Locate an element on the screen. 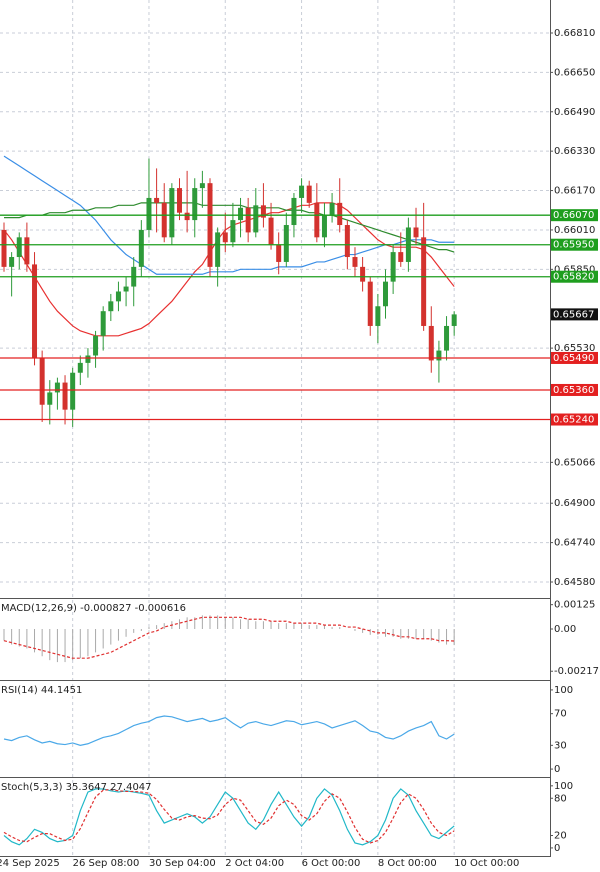 Image resolution: width=600 pixels, height=872 pixels. y-tick-label: 0.66170 is located at coordinates (574, 191).